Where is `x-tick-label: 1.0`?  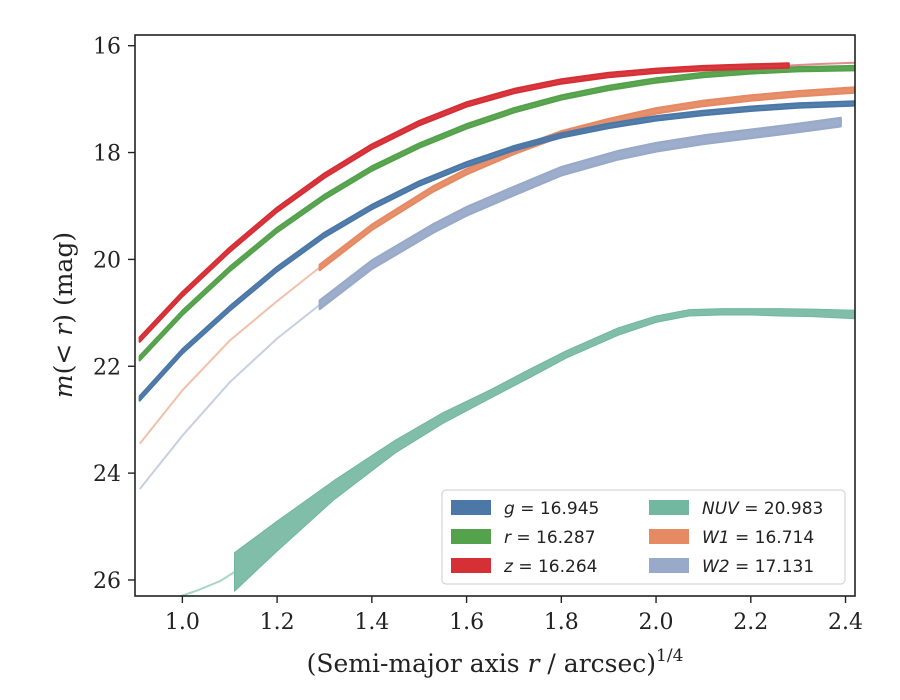
x-tick-label: 1.0 is located at coordinates (182, 622).